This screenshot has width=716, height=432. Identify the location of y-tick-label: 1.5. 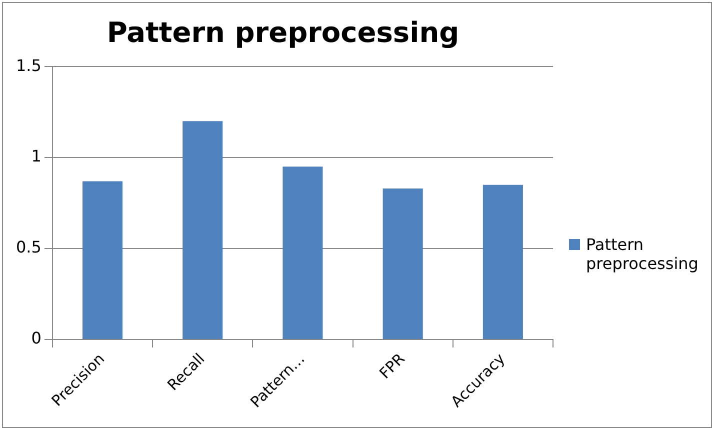
(29, 65).